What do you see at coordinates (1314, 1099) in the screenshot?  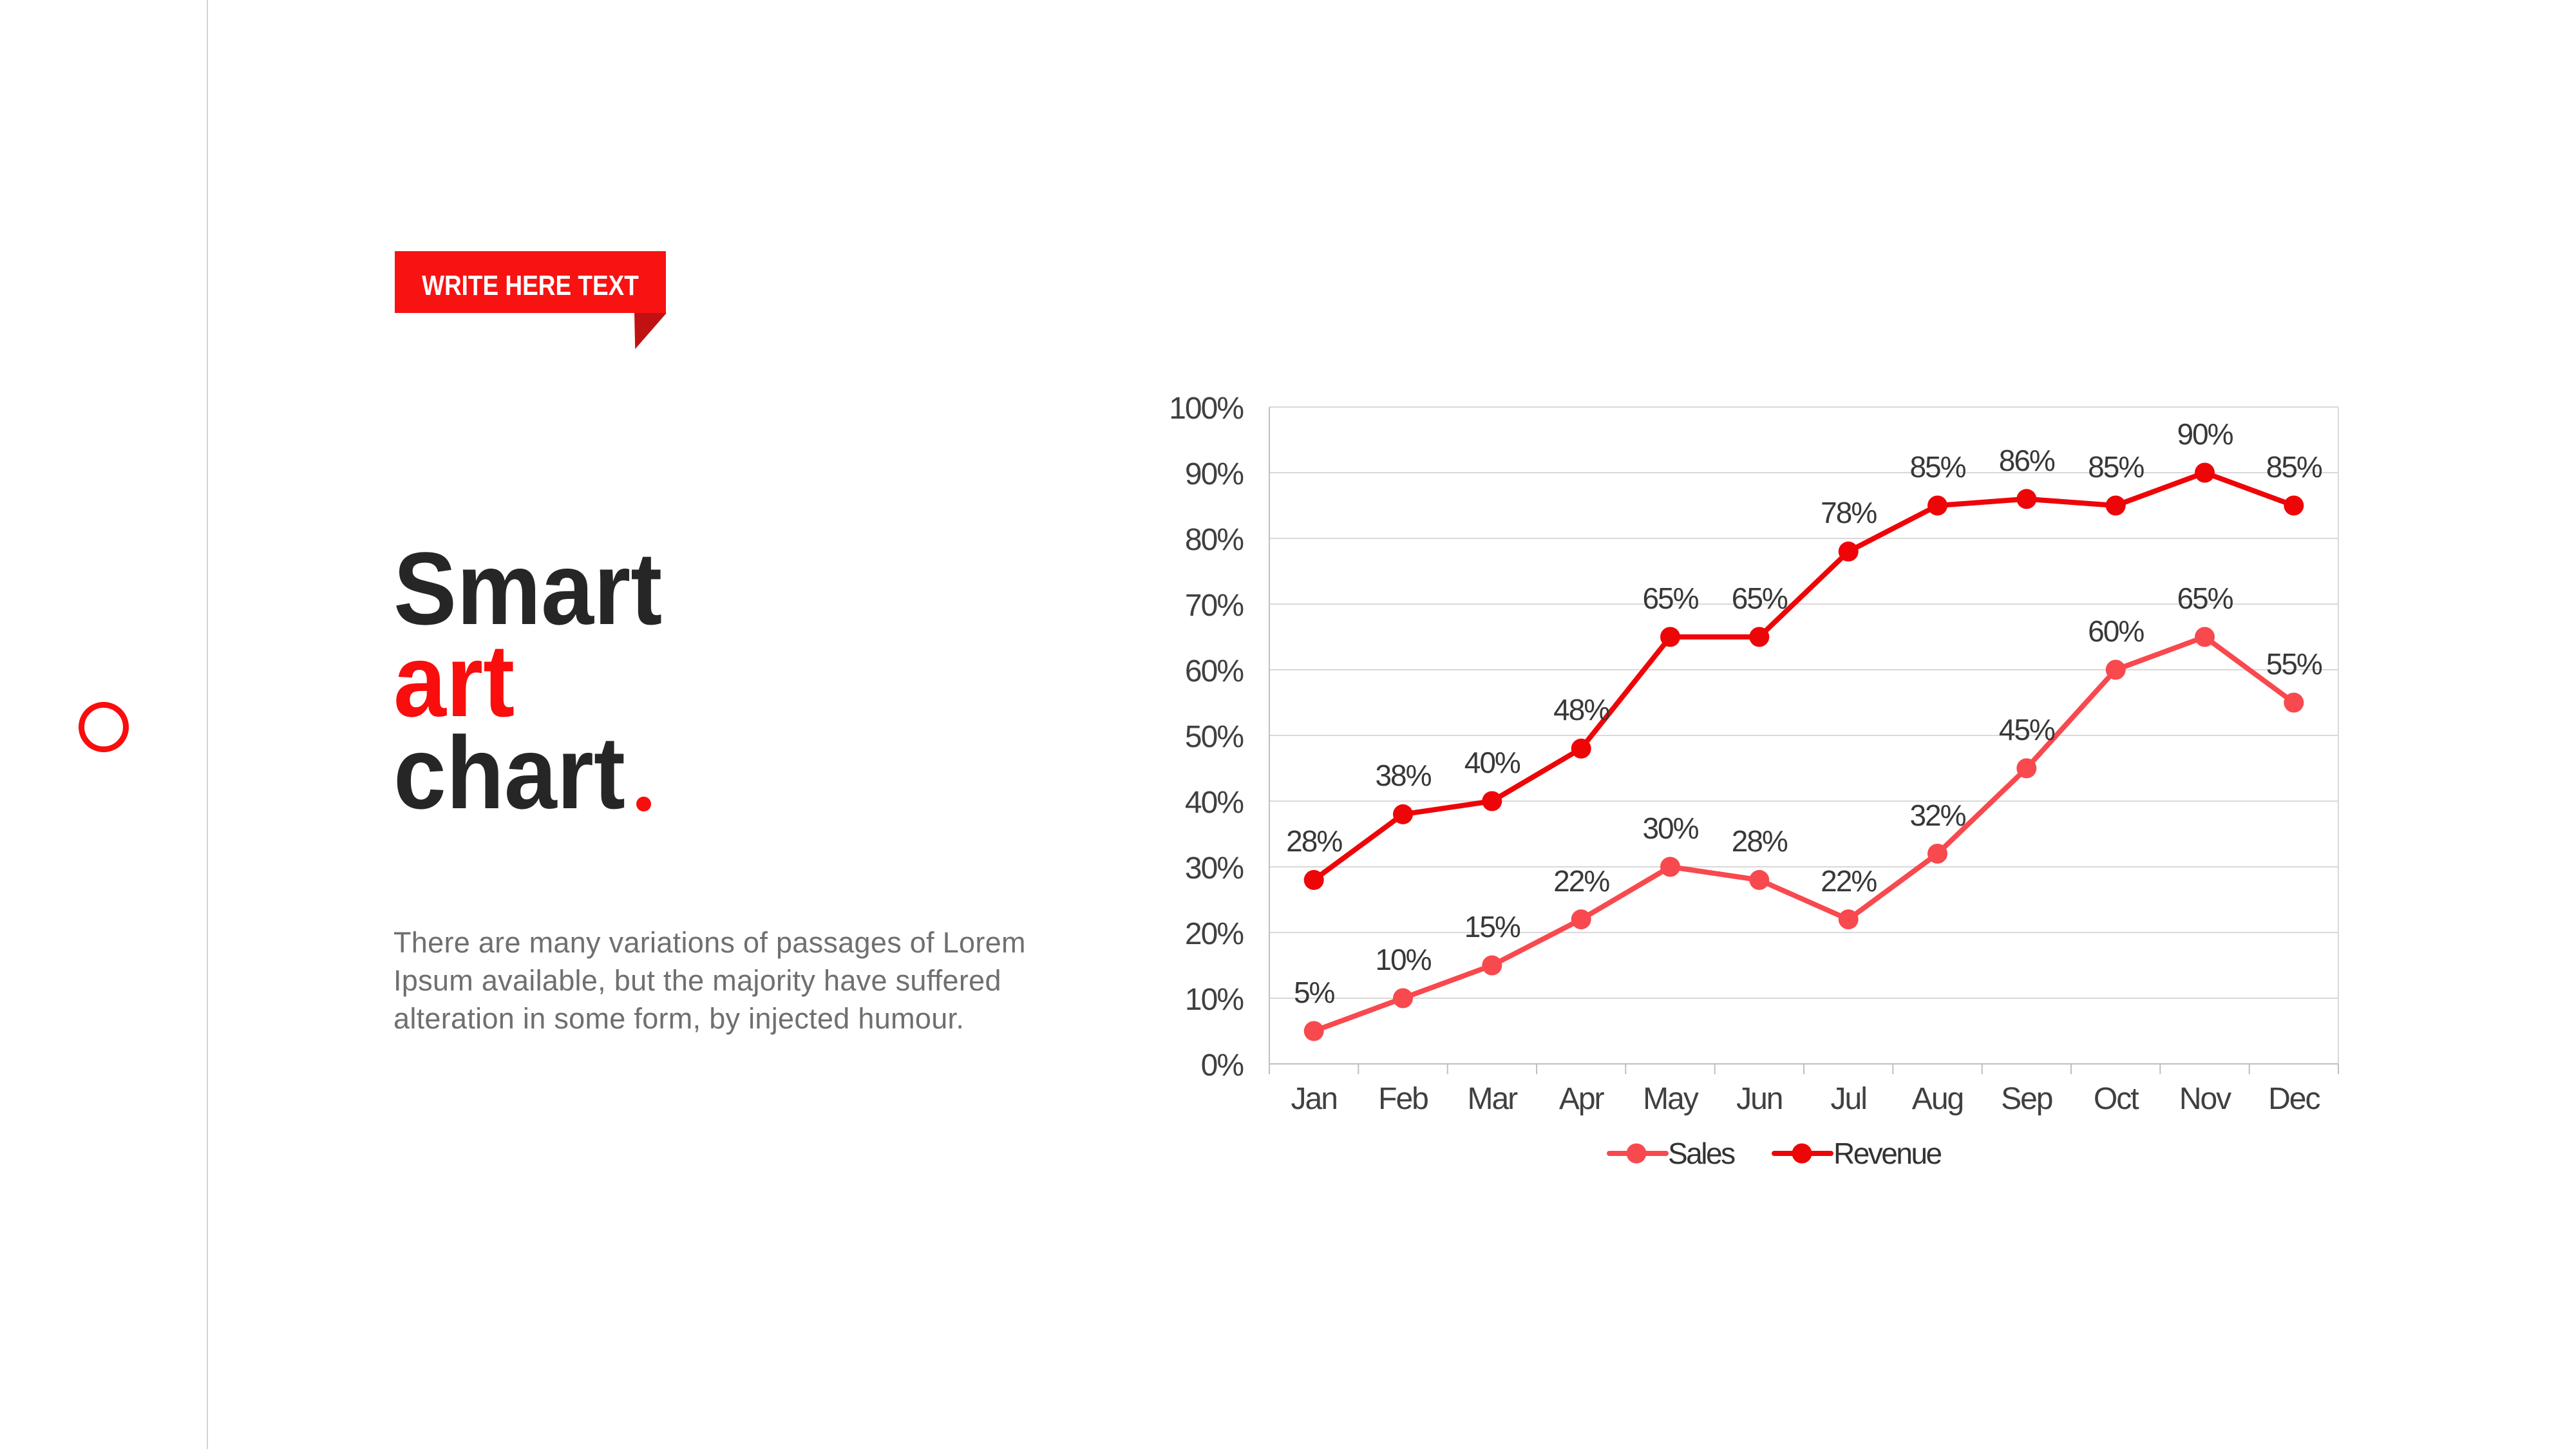 I see `svg-text: Jan` at bounding box center [1314, 1099].